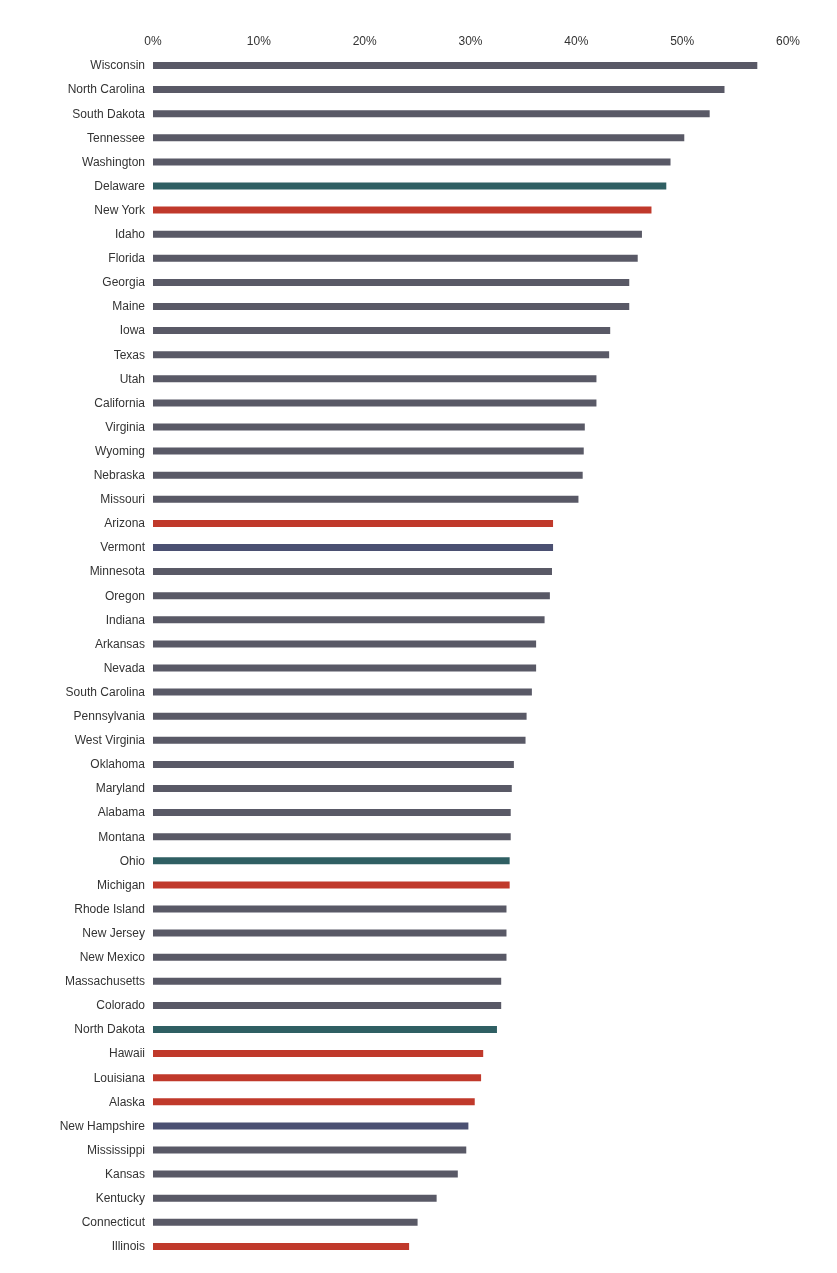  I want to click on y-tick-label: Minnesota, so click(117, 571).